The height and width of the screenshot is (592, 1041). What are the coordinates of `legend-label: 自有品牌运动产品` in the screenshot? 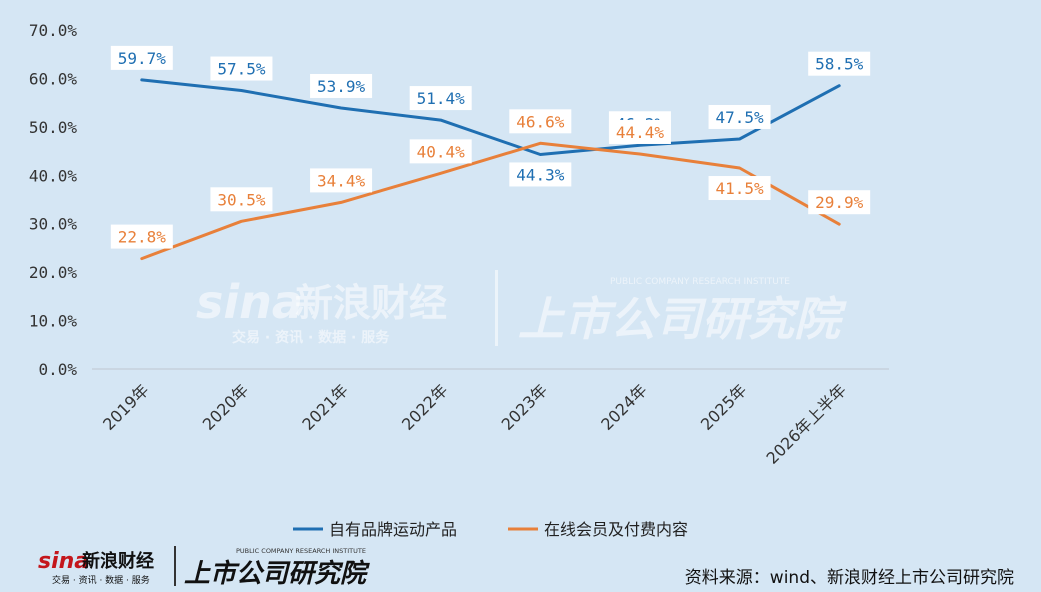 It's located at (393, 529).